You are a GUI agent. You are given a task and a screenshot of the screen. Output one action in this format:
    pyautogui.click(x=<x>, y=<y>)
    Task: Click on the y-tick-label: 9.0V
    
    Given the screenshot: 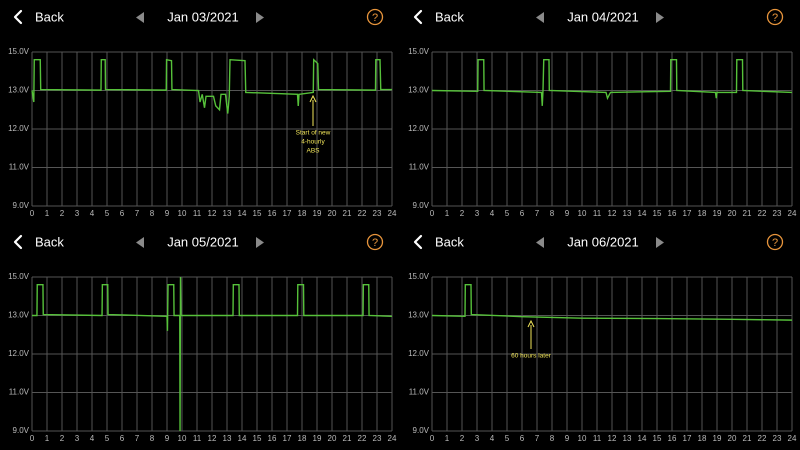 What is the action you would take?
    pyautogui.click(x=21, y=430)
    